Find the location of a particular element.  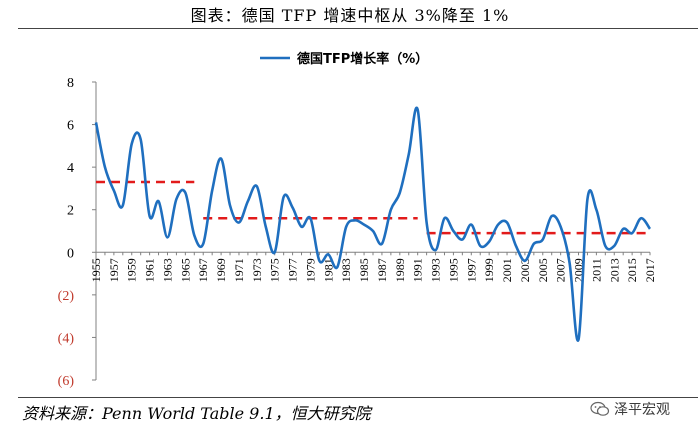

y-tick-label: (6) is located at coordinates (66, 381).